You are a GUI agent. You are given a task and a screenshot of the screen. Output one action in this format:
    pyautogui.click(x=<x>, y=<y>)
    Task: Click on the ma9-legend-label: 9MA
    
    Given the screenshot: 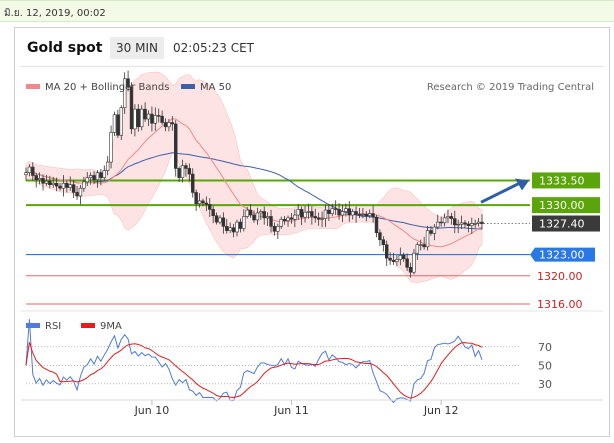 What is the action you would take?
    pyautogui.click(x=111, y=326)
    